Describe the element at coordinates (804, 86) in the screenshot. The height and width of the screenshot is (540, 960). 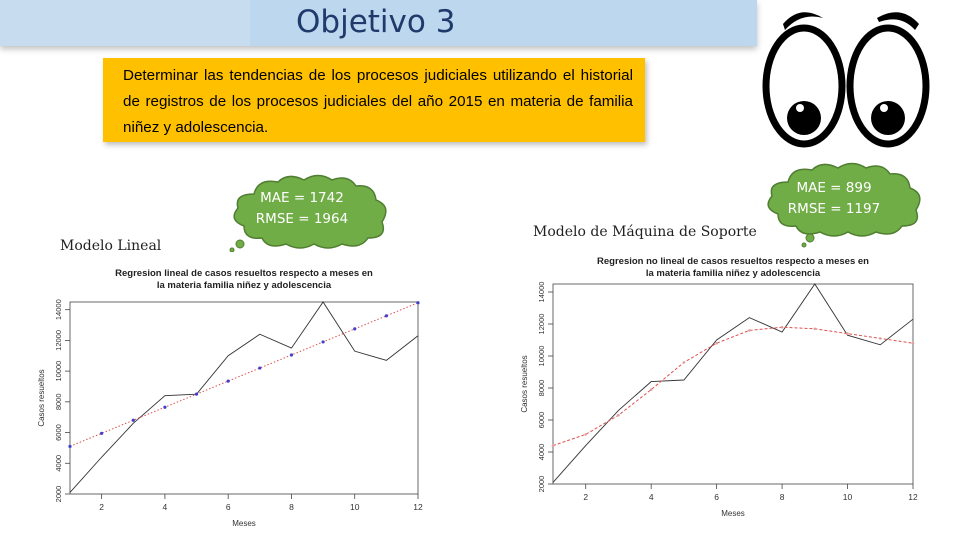
I see `left-eye` at that location.